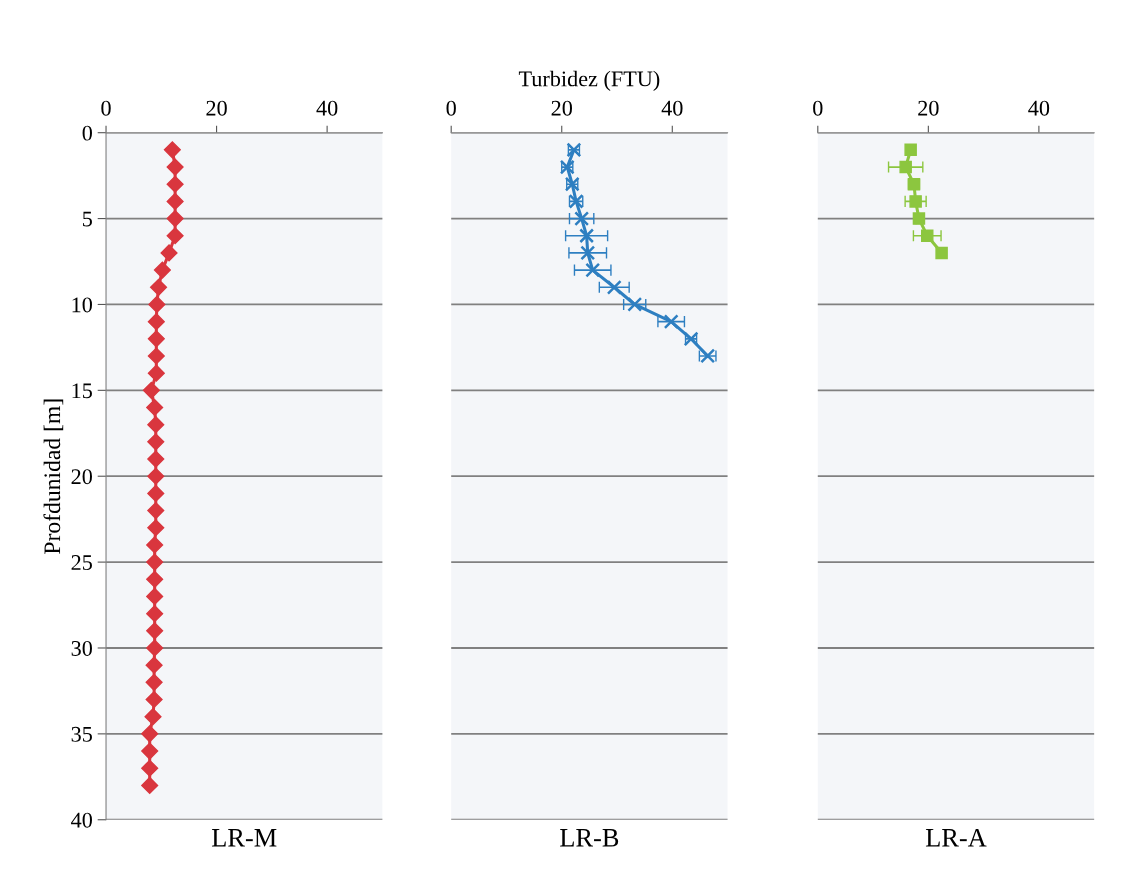 This screenshot has height=873, width=1128. I want to click on y-tick-label: 10, so click(82, 305).